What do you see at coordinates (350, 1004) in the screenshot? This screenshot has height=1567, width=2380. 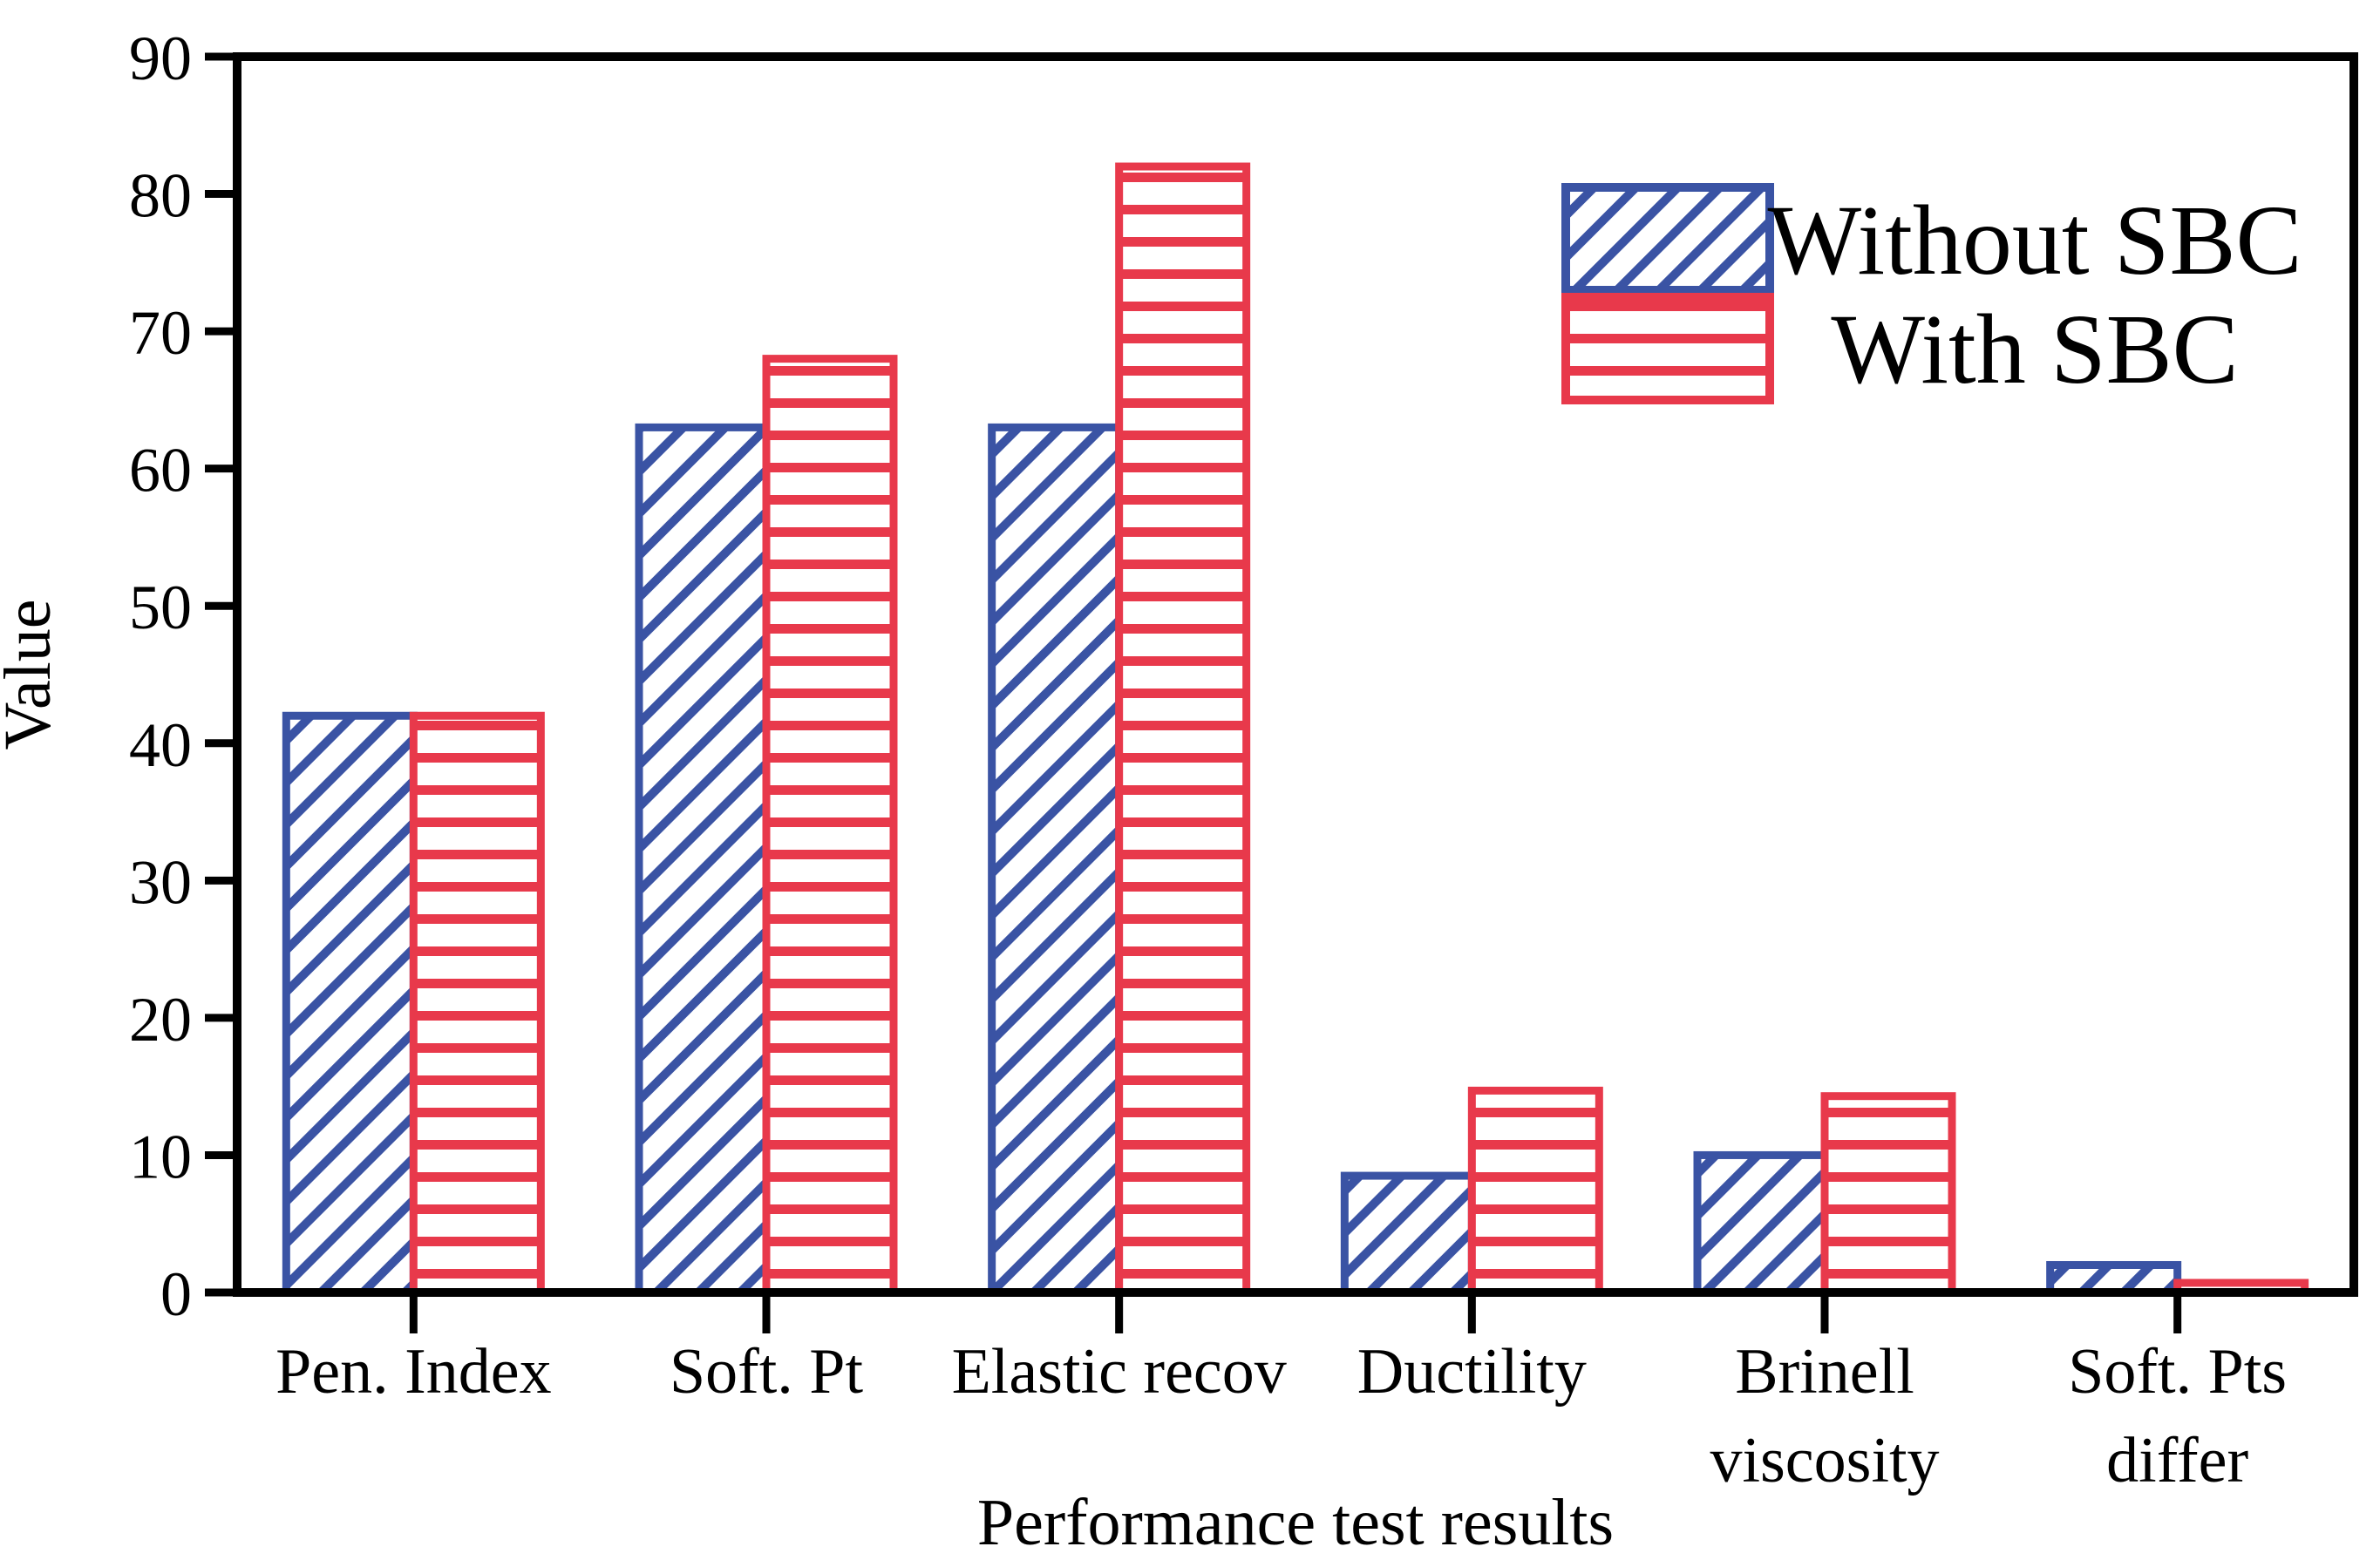 I see `bar-without-sbc-pen-index` at bounding box center [350, 1004].